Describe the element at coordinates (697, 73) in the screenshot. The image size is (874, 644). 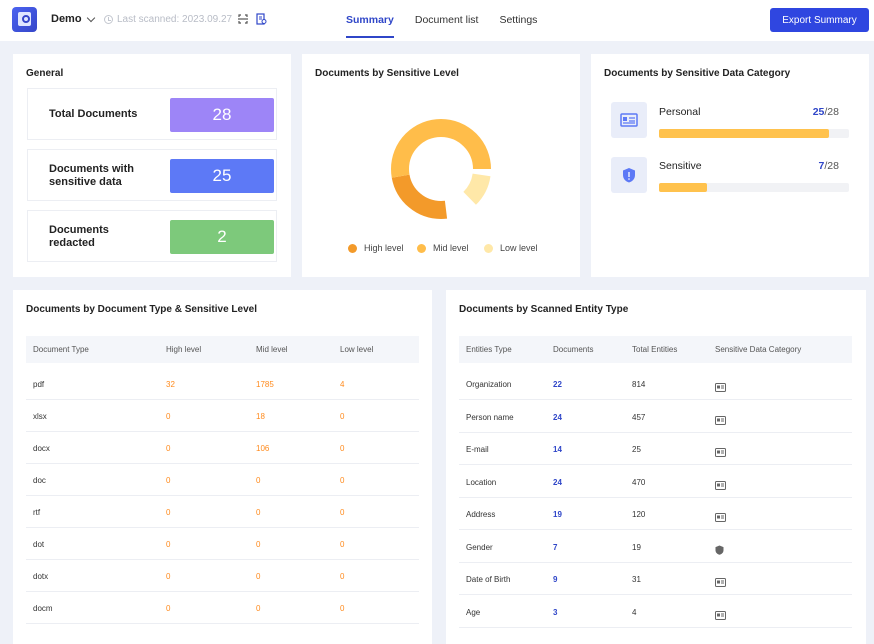
I see `category-title: Documents by Sensitive Data Category` at that location.